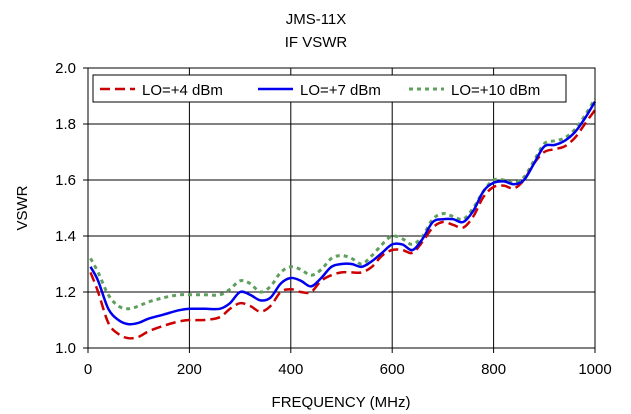 The height and width of the screenshot is (414, 631). What do you see at coordinates (341, 402) in the screenshot?
I see `x-axis-label: FREQUENCY (MHz)` at bounding box center [341, 402].